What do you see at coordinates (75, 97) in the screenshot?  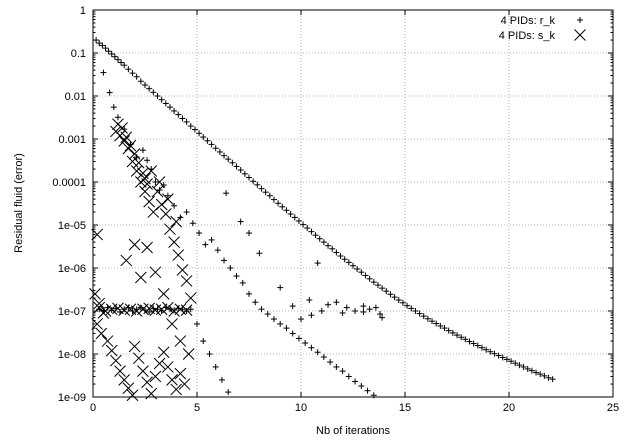 I see `y-tick-label: 0.01` at bounding box center [75, 97].